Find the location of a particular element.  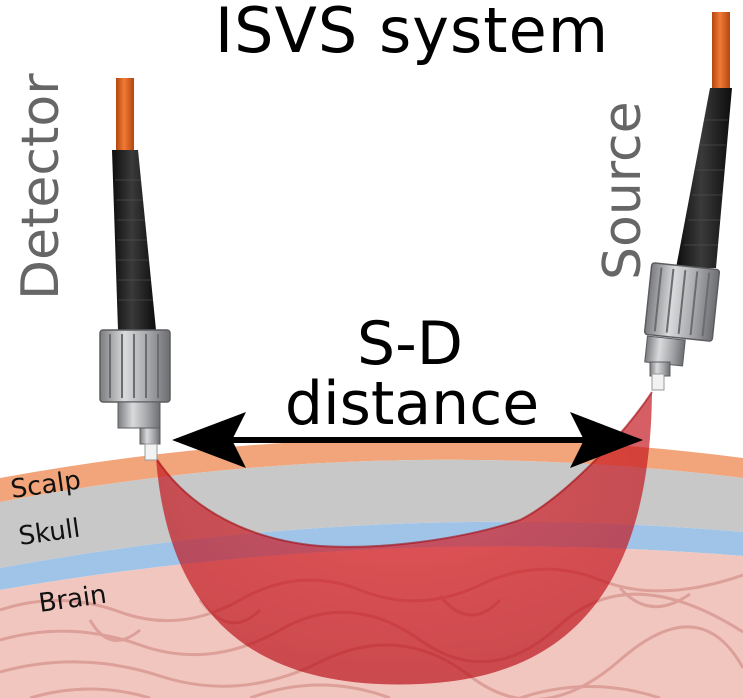

source-cable is located at coordinates (721, 53).